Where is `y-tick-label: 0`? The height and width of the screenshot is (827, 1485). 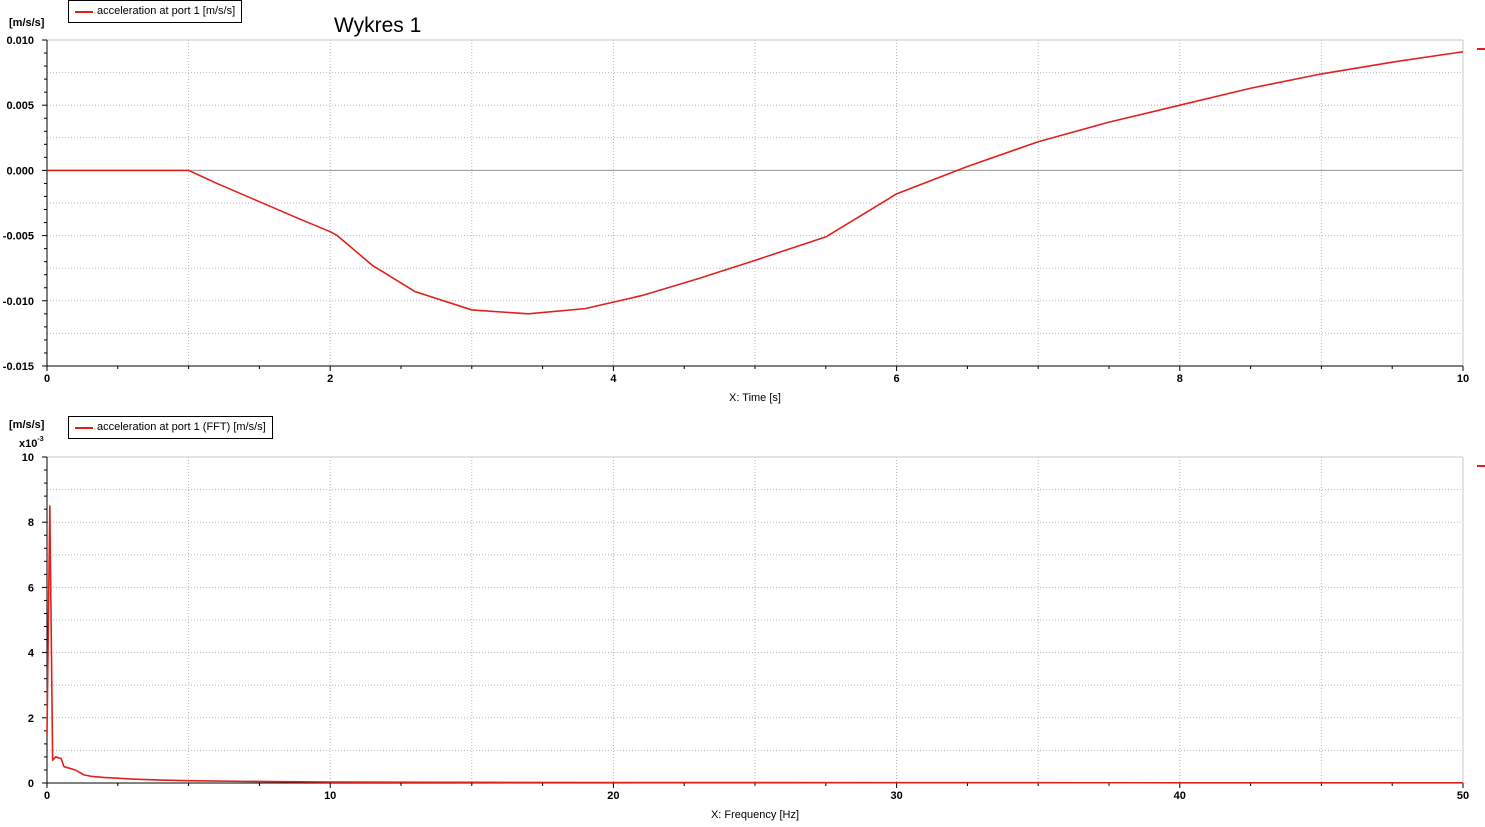 y-tick-label: 0 is located at coordinates (31, 784).